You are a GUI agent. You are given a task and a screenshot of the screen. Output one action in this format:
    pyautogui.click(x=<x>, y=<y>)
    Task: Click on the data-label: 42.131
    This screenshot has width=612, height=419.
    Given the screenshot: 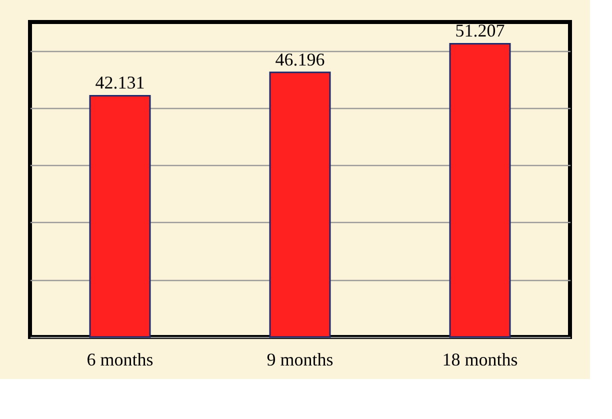 What is the action you would take?
    pyautogui.click(x=120, y=82)
    